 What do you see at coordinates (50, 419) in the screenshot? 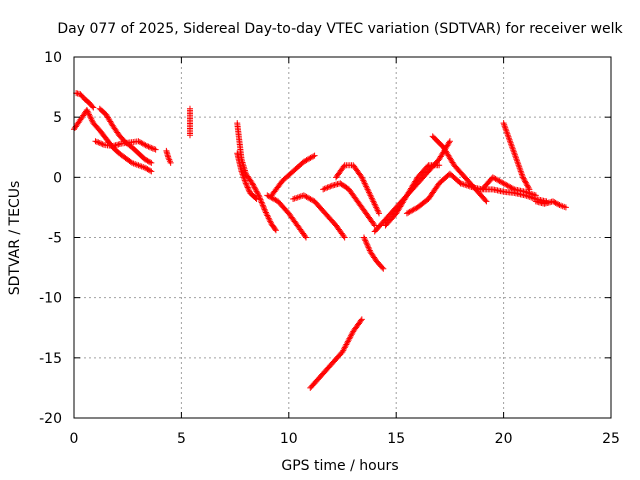
I see `y-tick-label: -20` at bounding box center [50, 419].